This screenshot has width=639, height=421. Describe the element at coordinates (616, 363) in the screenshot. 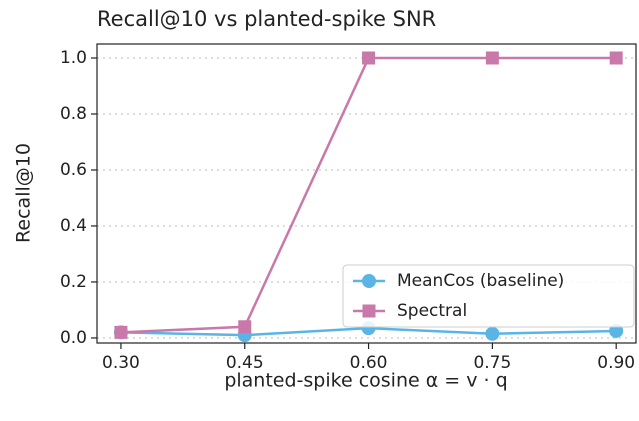

I see `x-tick-label: 0.90` at that location.